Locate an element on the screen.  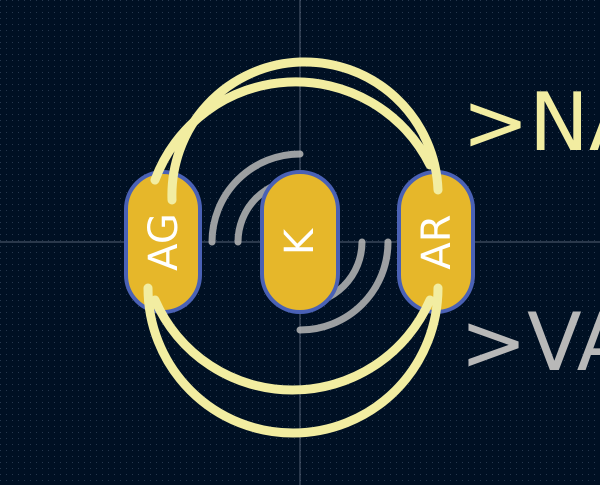
pad-k: K is located at coordinates (300, 242).